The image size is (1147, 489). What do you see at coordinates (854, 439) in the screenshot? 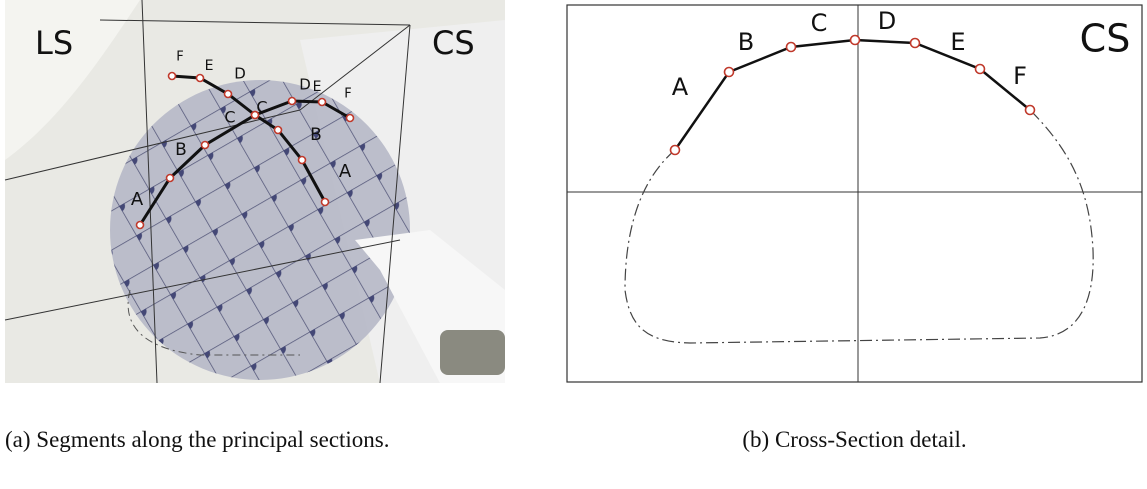
I see `caption-b: (b) Cross-Section detail.` at bounding box center [854, 439].